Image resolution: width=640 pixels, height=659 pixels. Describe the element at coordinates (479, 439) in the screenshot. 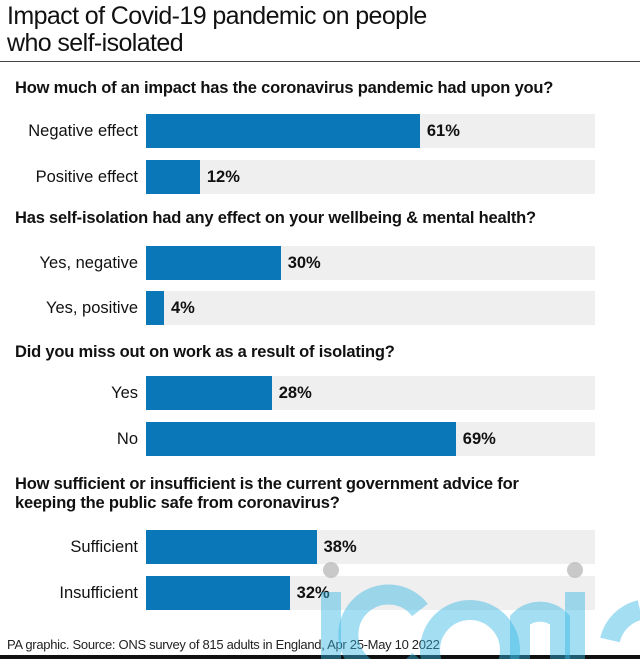

I see `data-label: 69%` at that location.